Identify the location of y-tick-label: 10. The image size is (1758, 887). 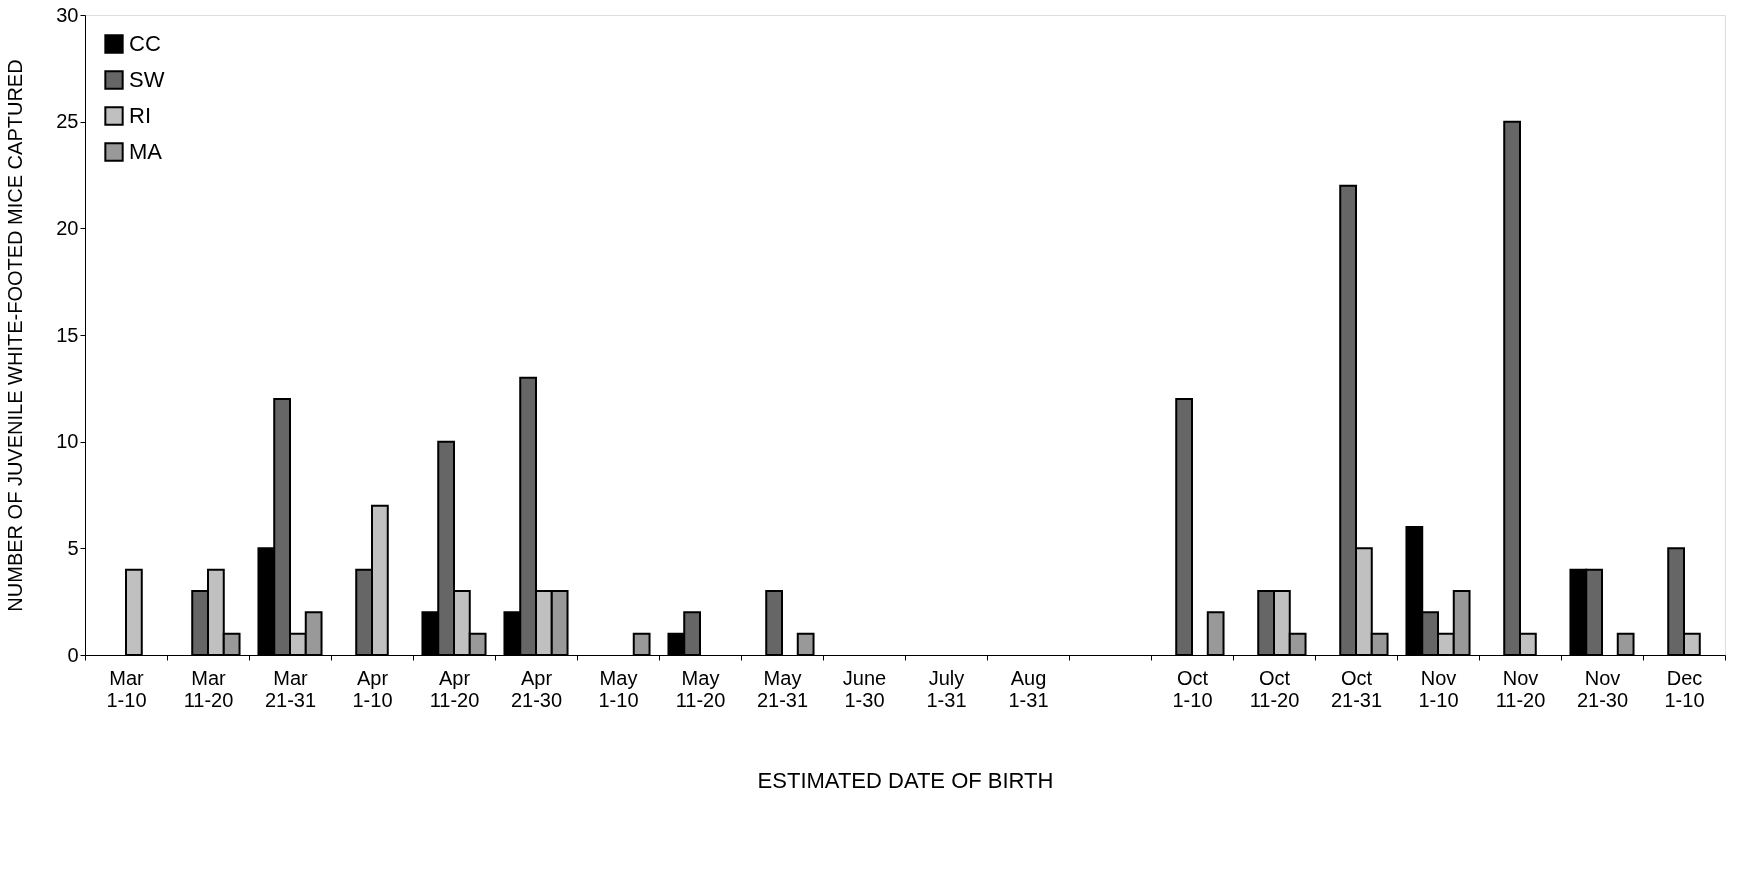
(67, 441).